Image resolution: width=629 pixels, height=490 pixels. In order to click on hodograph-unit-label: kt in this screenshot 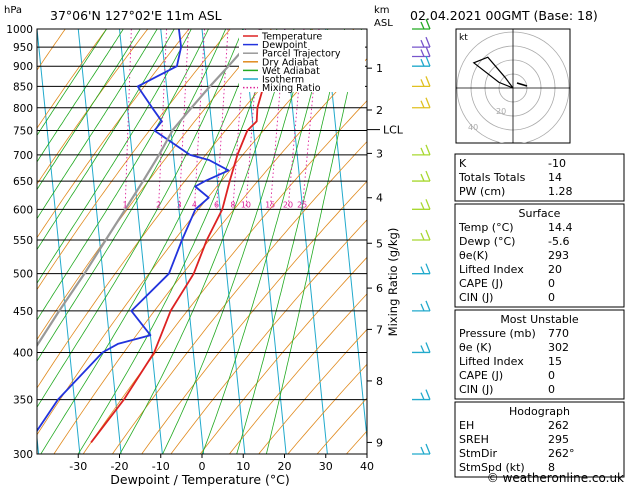, I will do `click(463, 38)`.